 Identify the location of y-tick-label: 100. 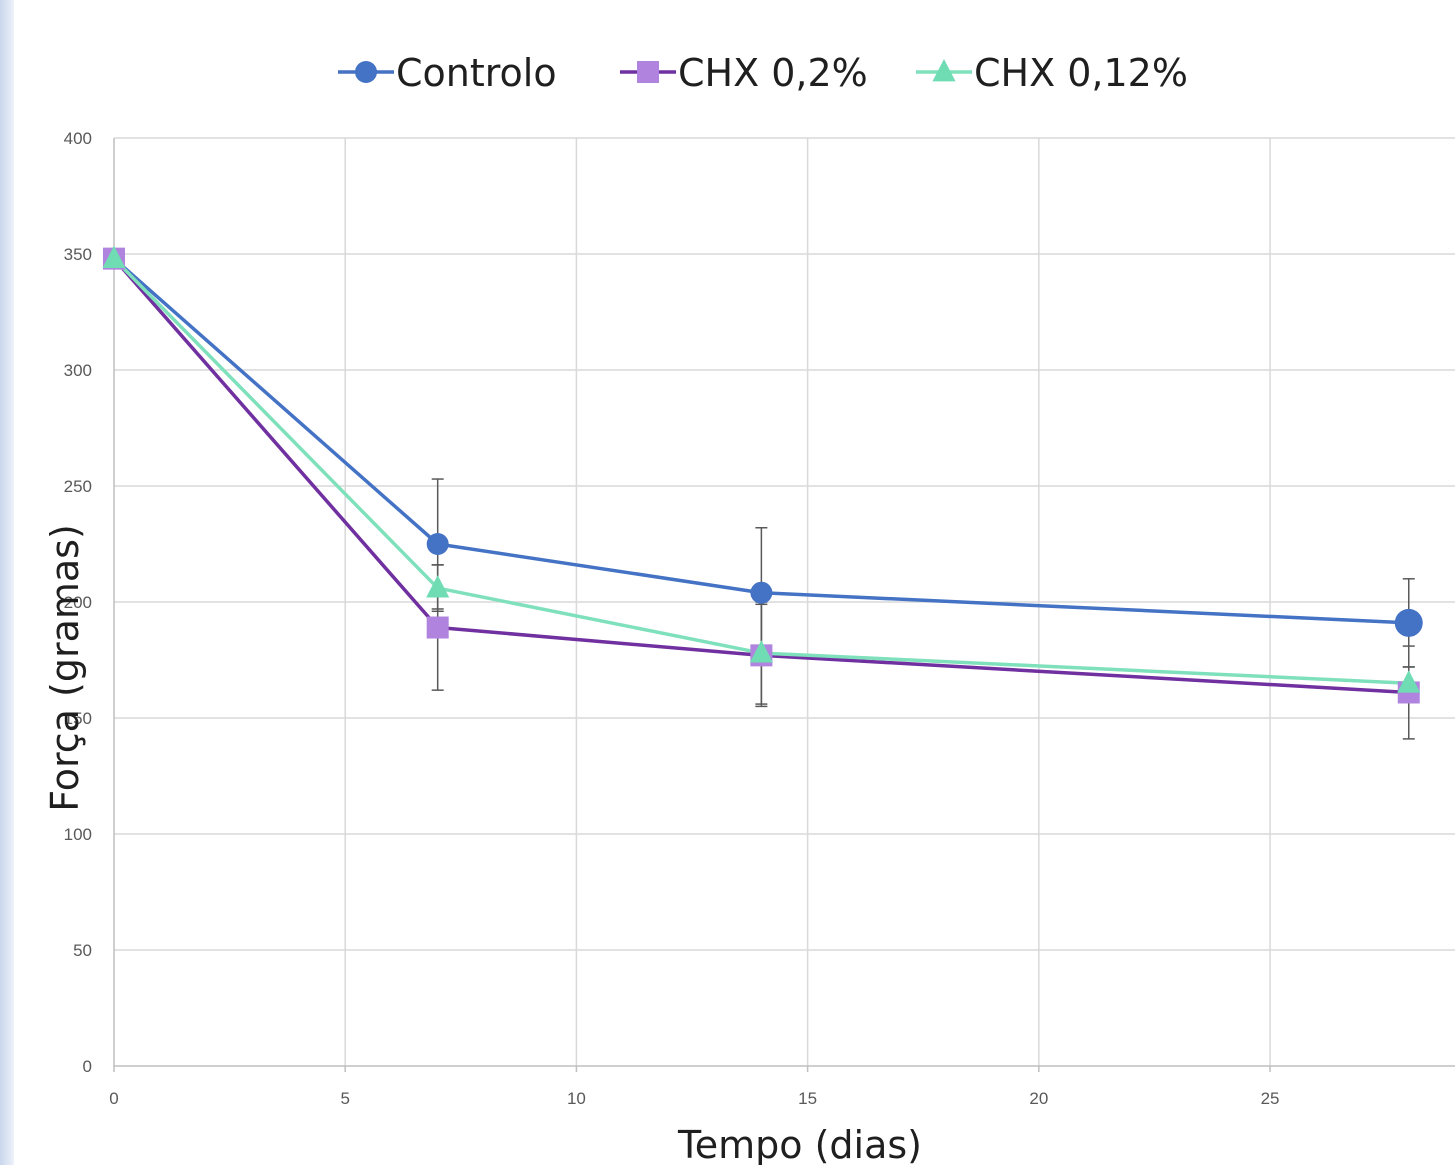
(78, 834).